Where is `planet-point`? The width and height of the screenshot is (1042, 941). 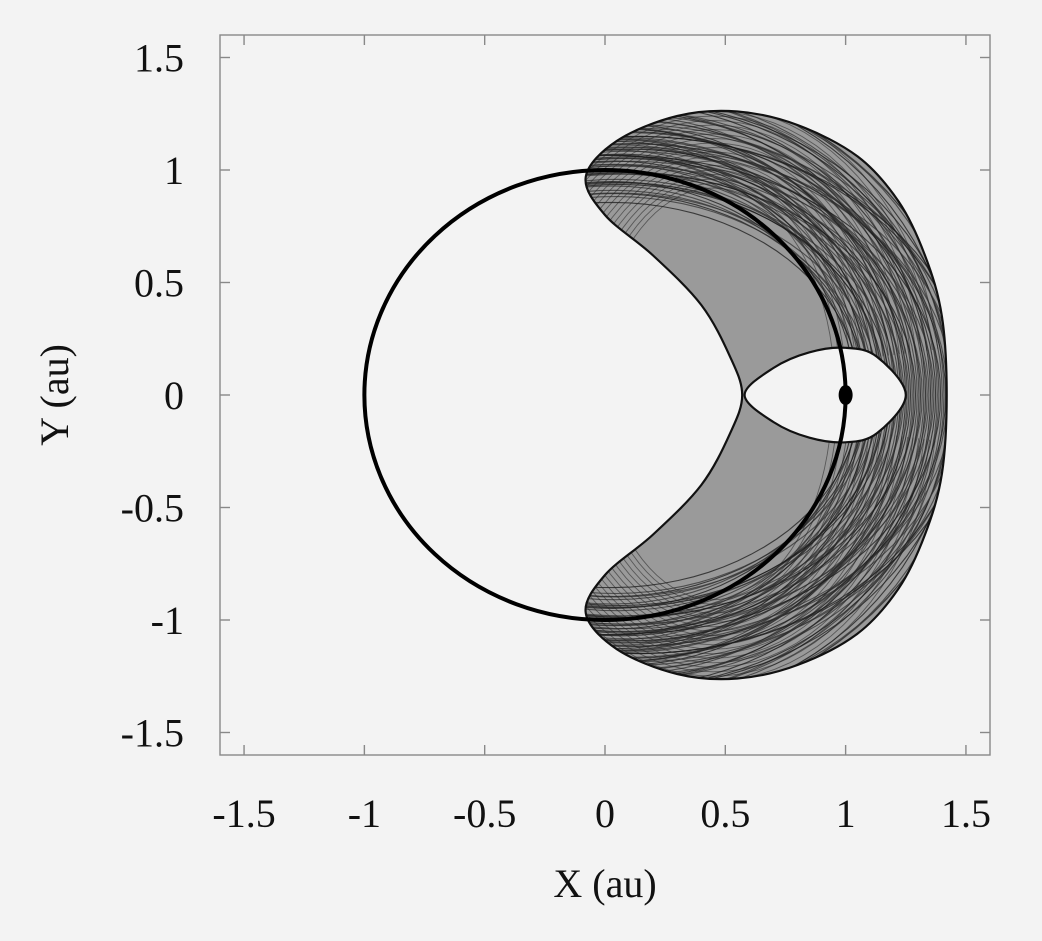 planet-point is located at coordinates (845, 395).